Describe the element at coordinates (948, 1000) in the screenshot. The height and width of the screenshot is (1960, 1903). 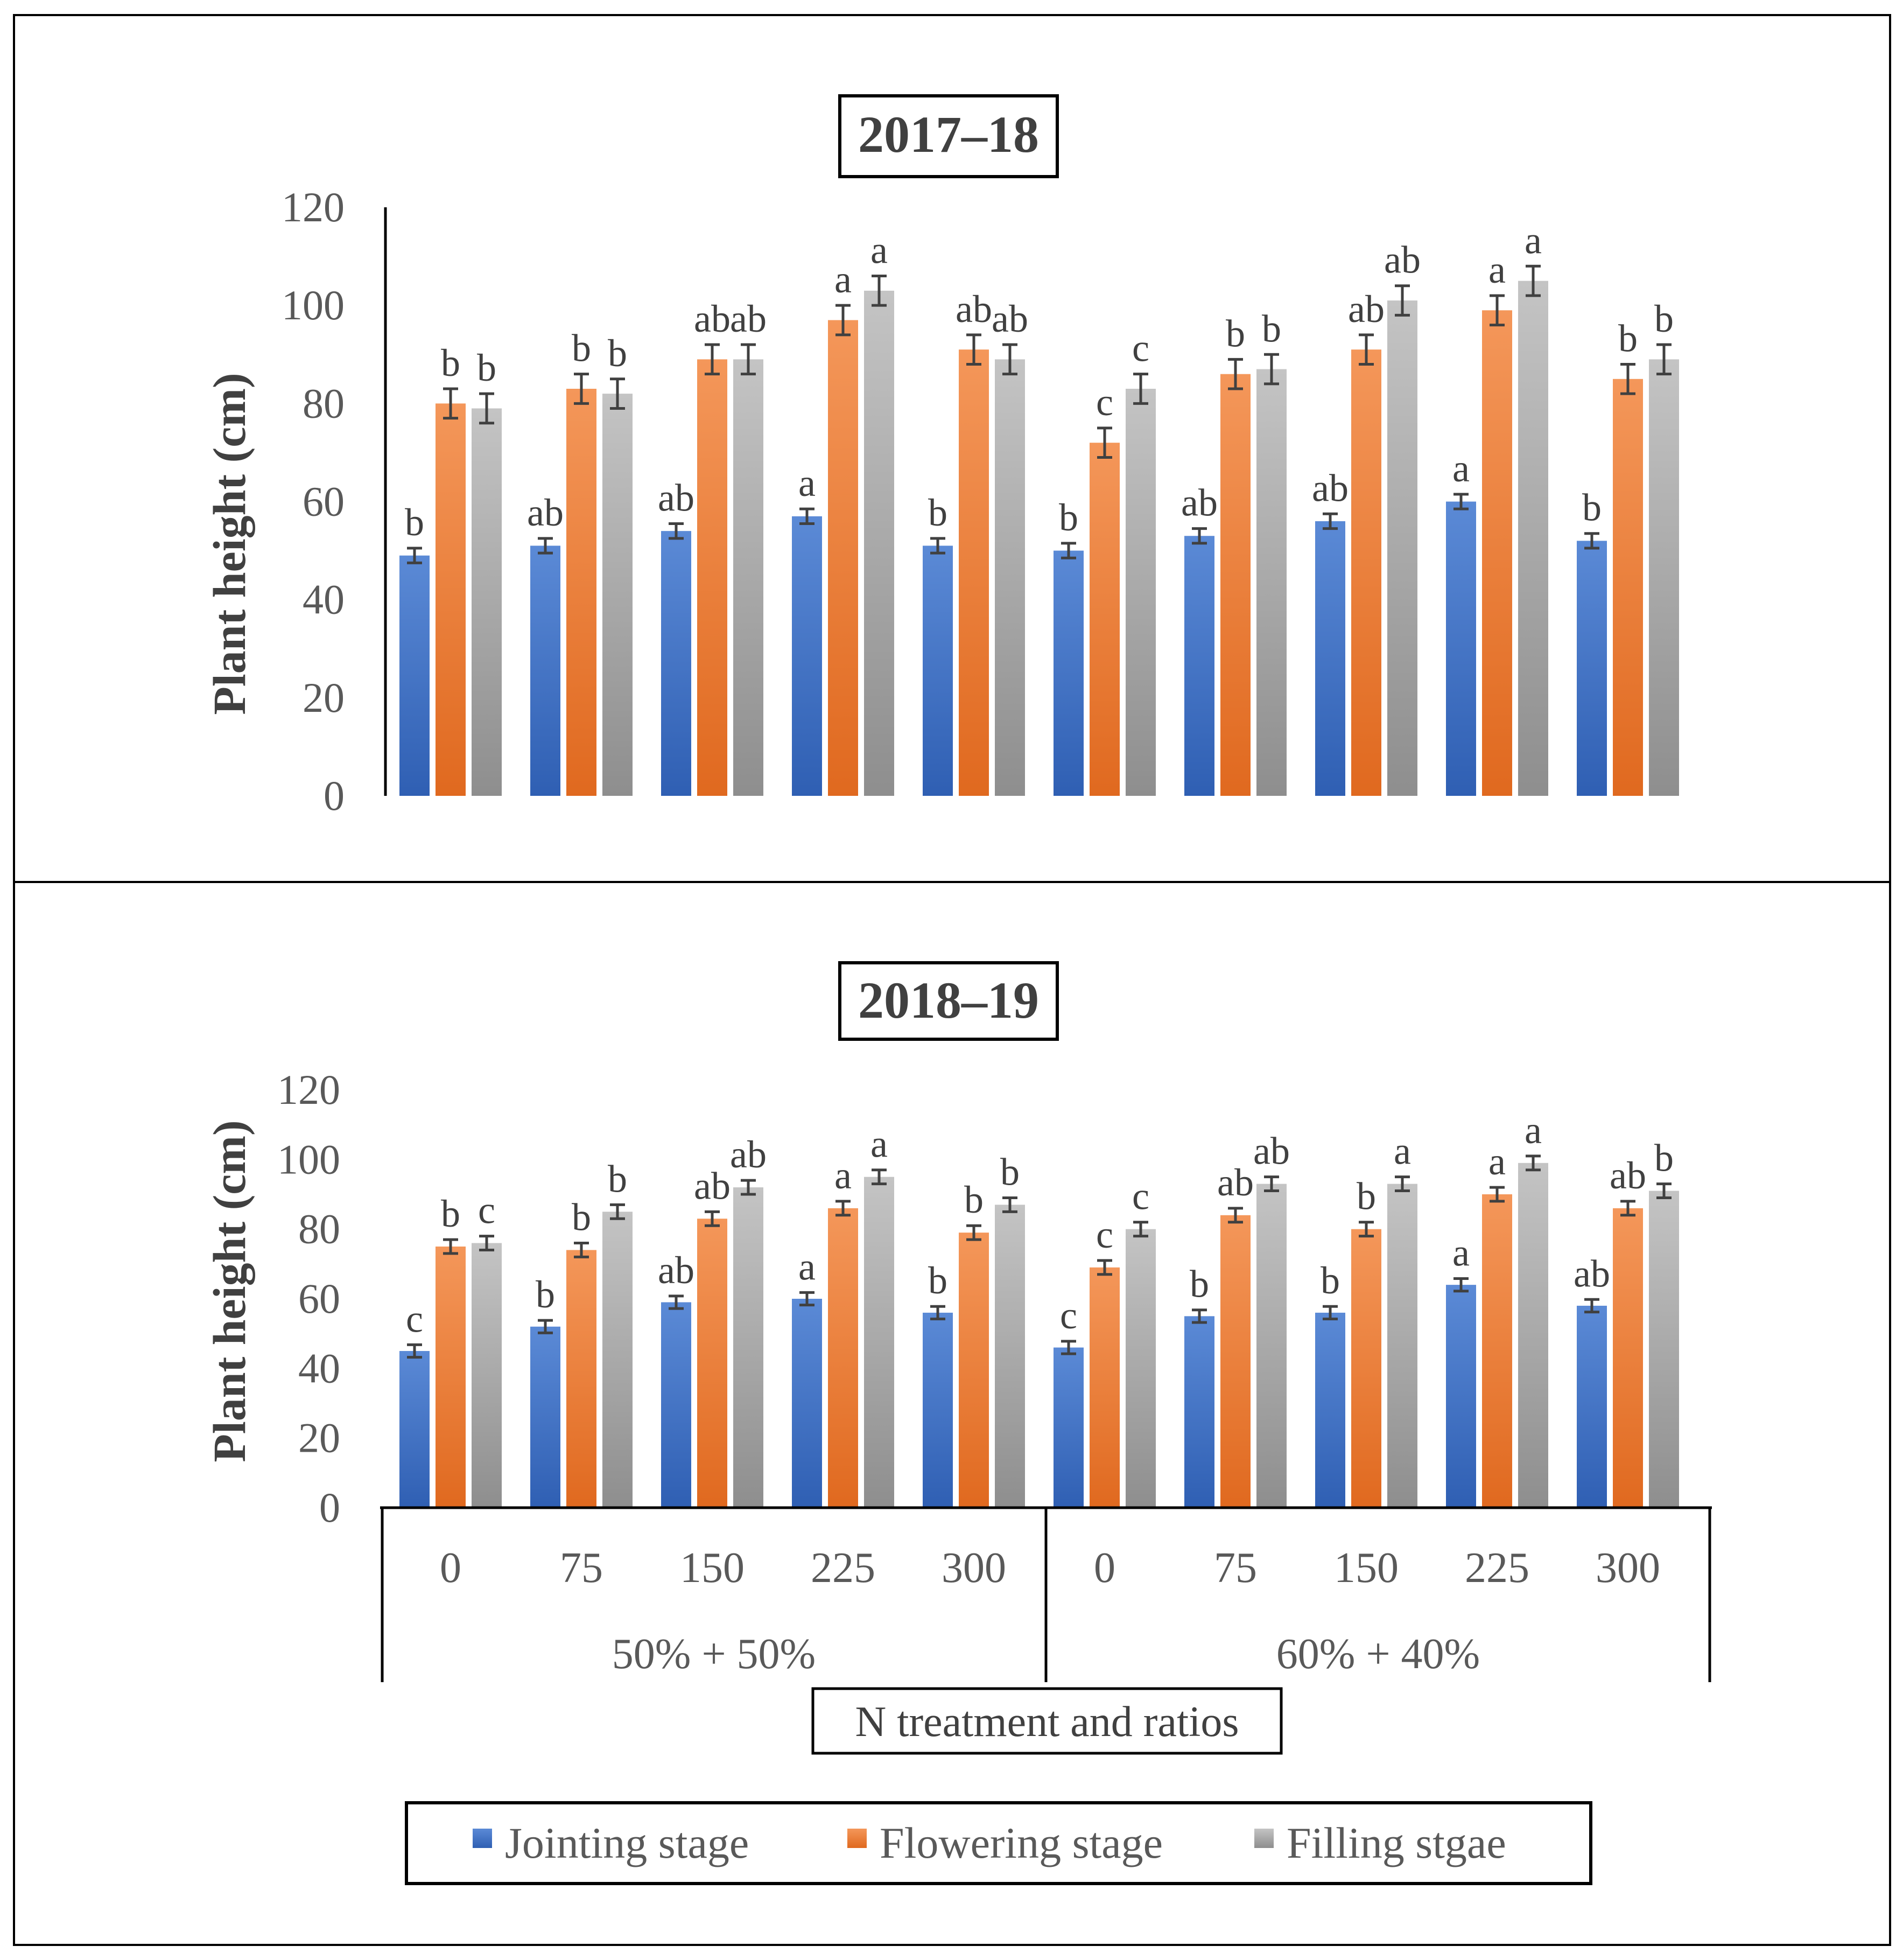
I see `chart-title: 2018–19` at that location.